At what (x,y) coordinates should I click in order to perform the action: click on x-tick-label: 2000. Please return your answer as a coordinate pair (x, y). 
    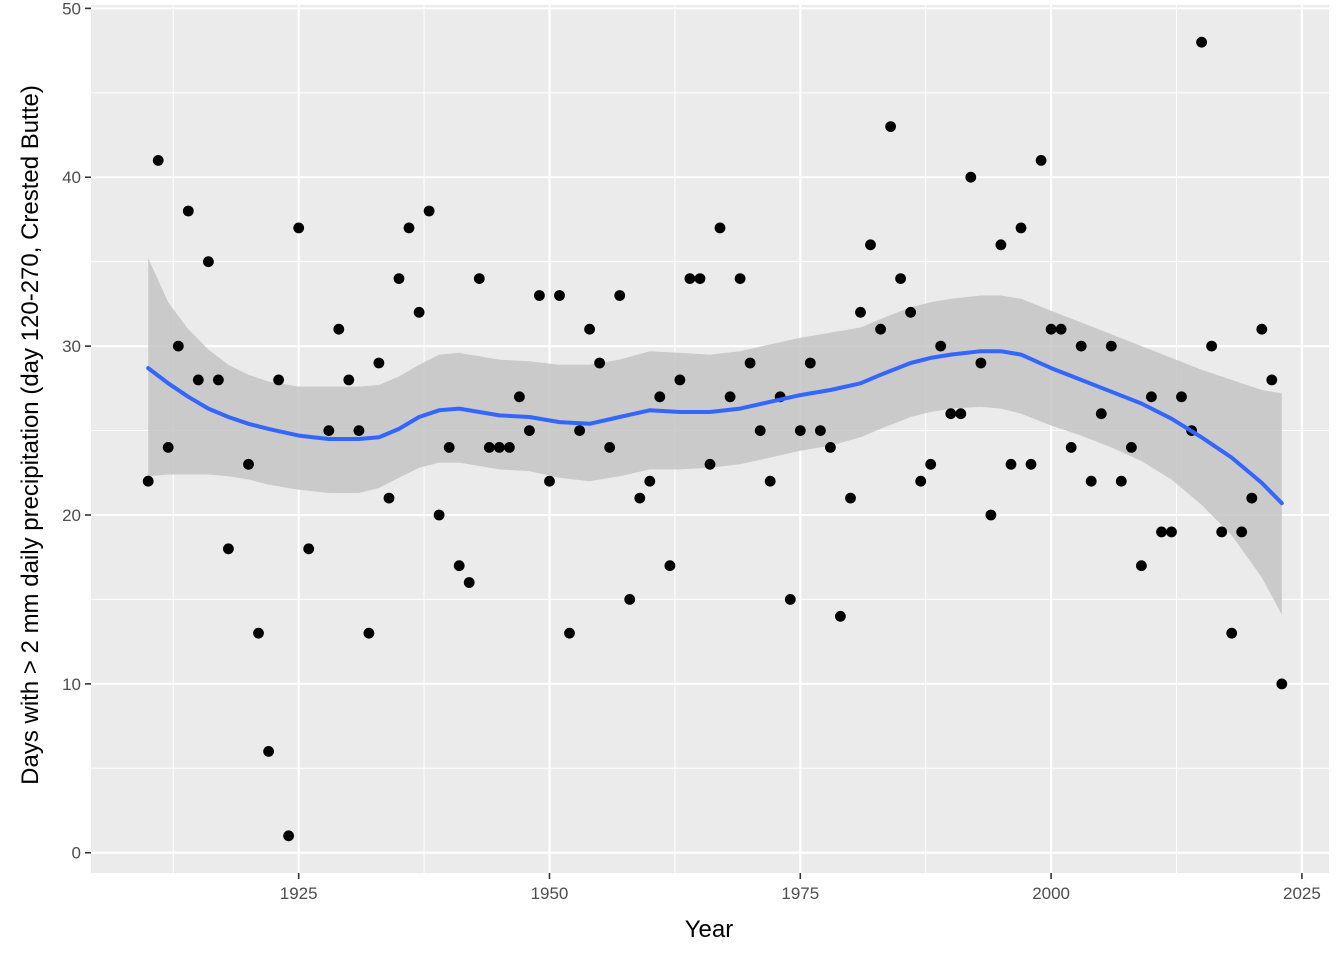
    Looking at the image, I should click on (1051, 893).